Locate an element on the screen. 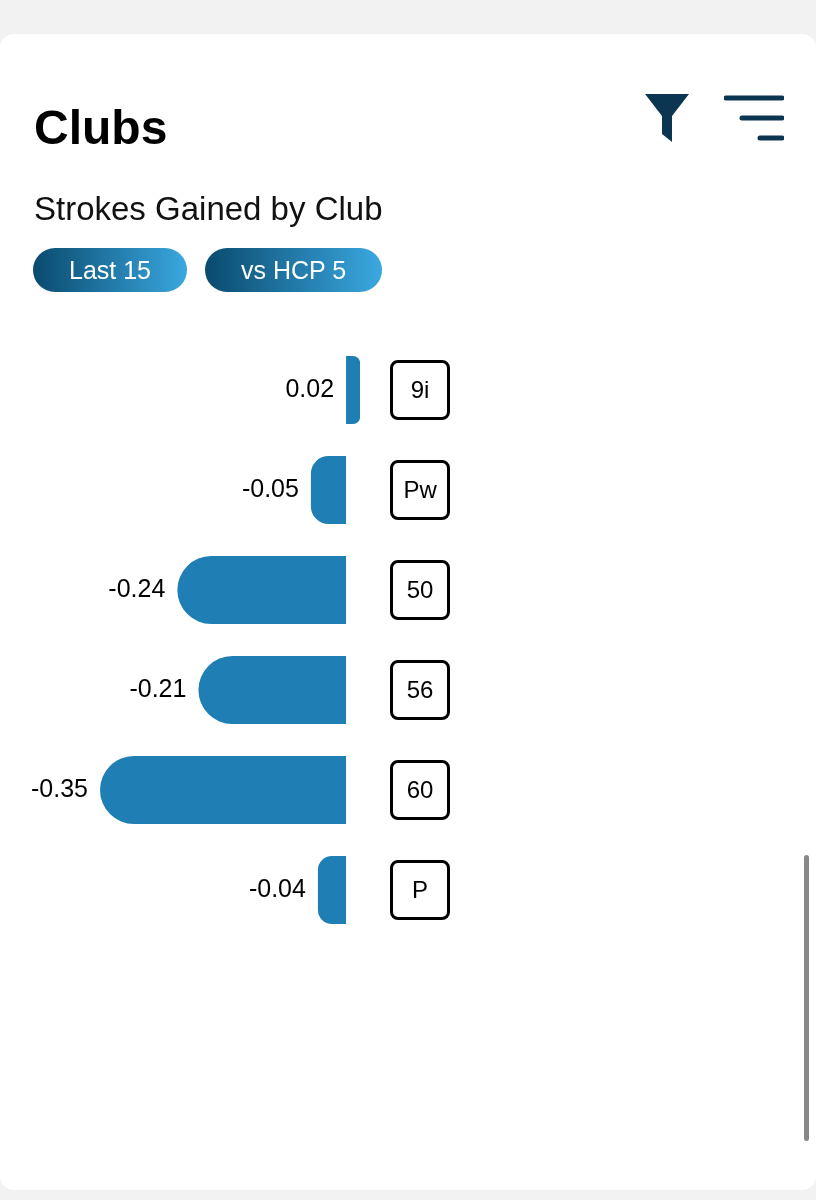 The height and width of the screenshot is (1200, 816). text: Last 15 is located at coordinates (110, 270).